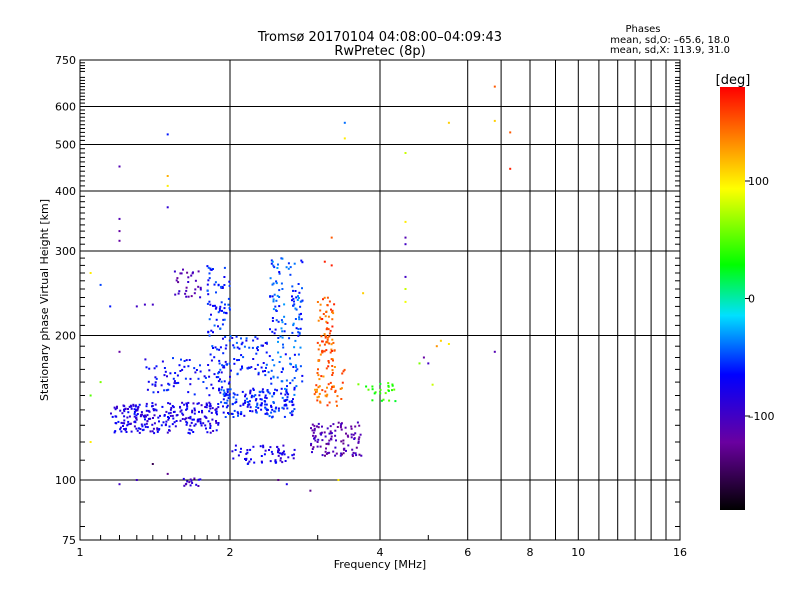 The image size is (800, 600). Describe the element at coordinates (732, 298) in the screenshot. I see `colorbar` at that location.